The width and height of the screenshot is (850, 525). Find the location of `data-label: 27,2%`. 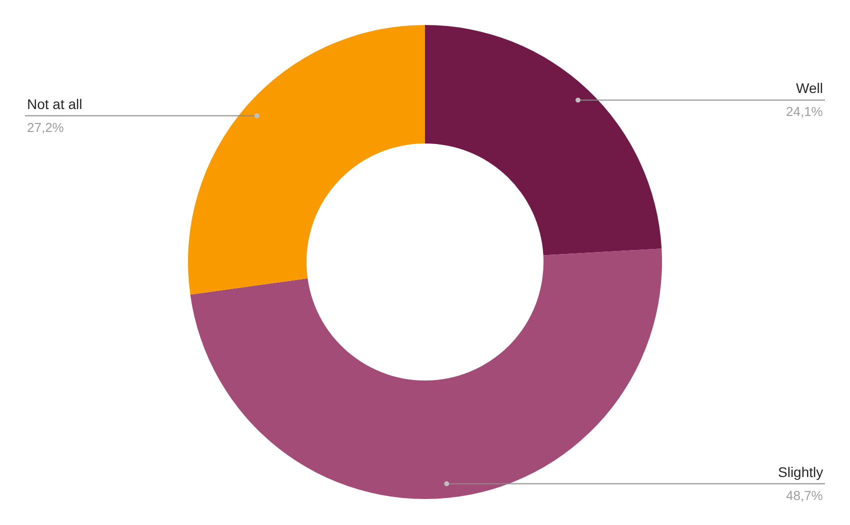

data-label: 27,2% is located at coordinates (45, 127).